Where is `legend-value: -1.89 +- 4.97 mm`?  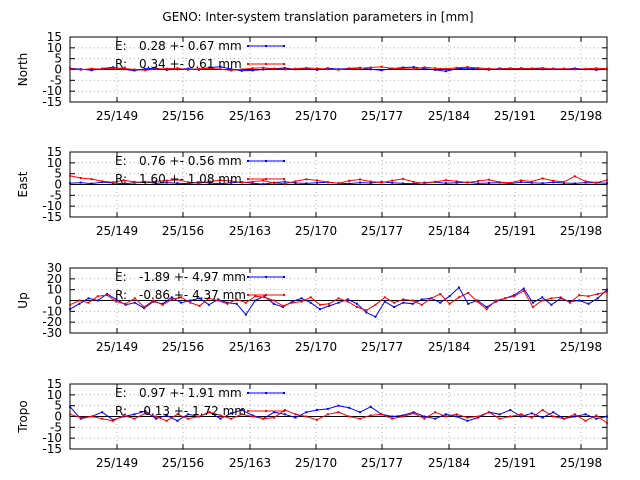
legend-value: -1.89 +- 4.97 mm is located at coordinates (192, 277).